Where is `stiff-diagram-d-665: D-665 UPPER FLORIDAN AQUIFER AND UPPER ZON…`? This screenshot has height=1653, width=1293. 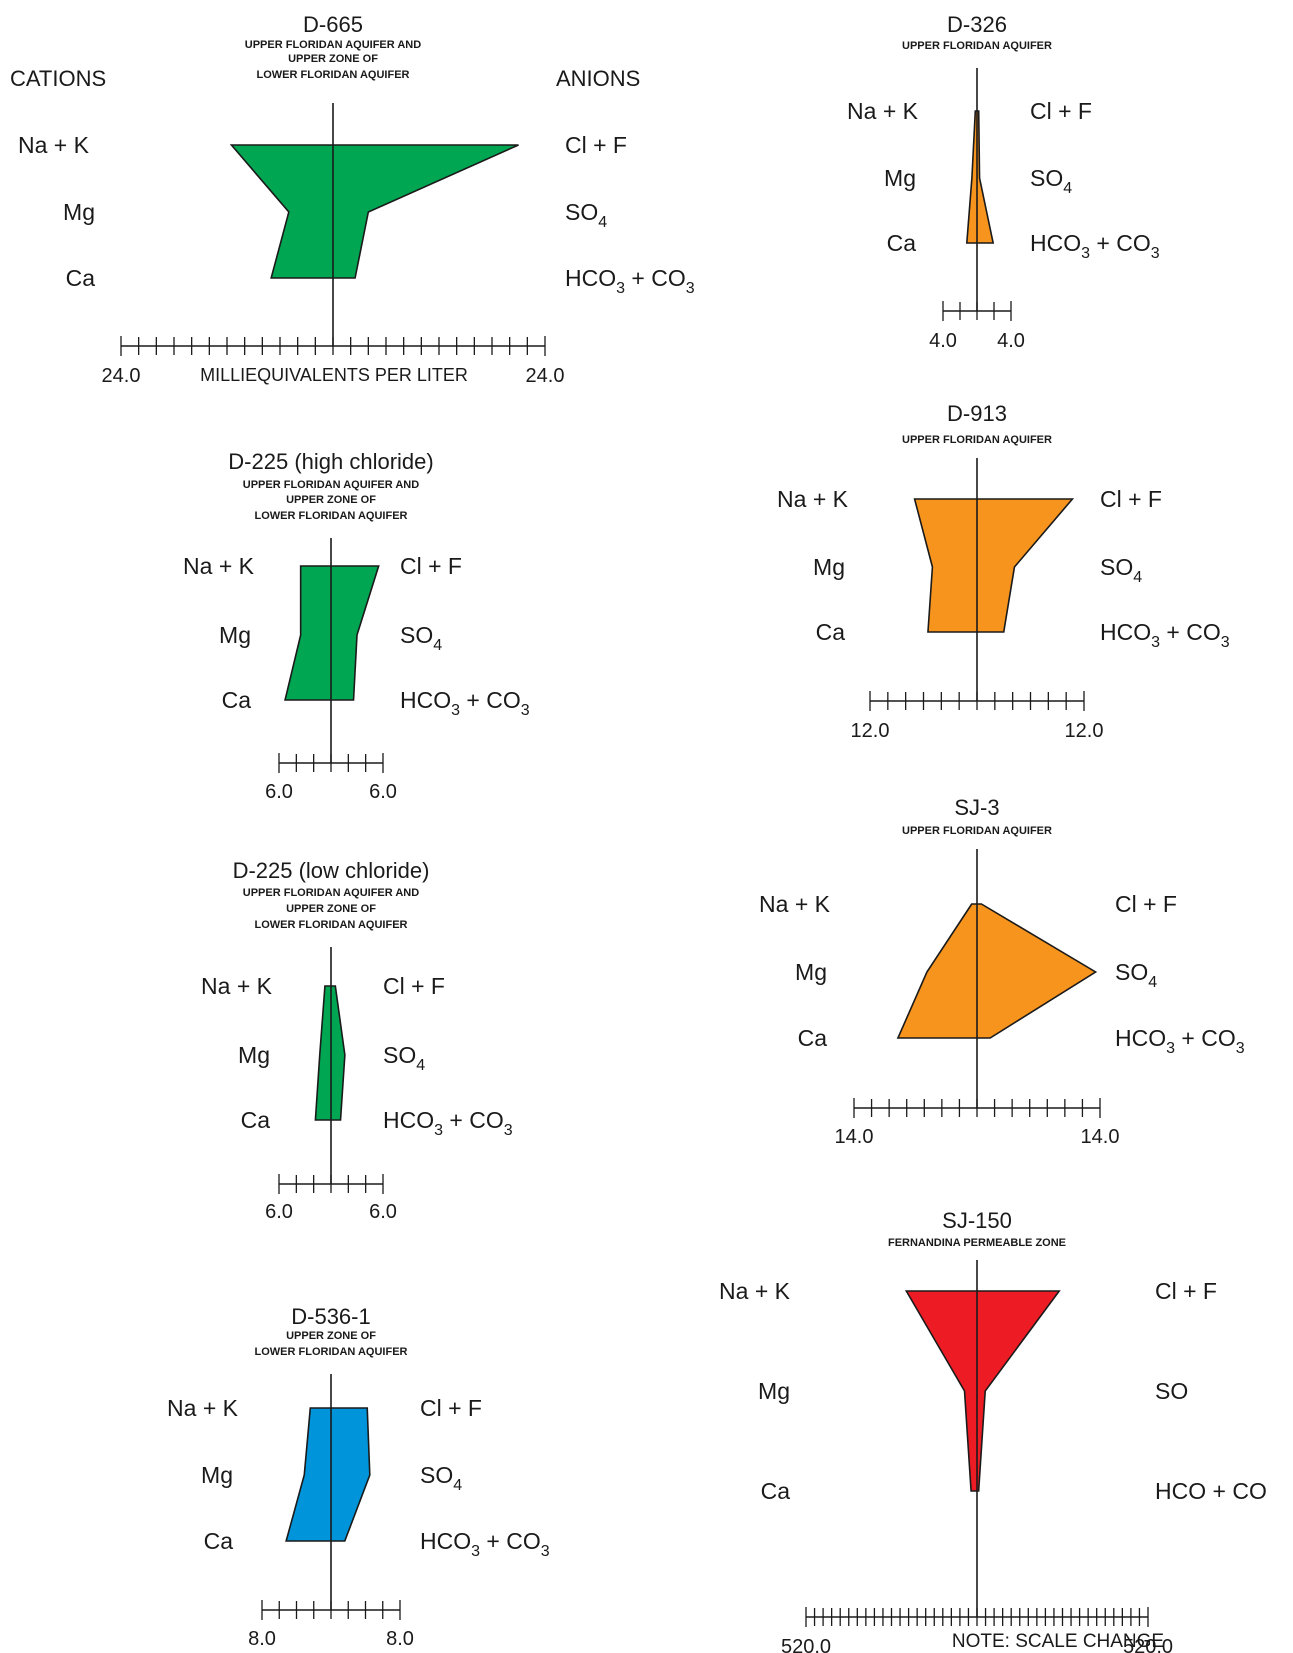 stiff-diagram-d-665: D-665 UPPER FLORIDAN AQUIFER AND UPPER ZON… is located at coordinates (356, 199).